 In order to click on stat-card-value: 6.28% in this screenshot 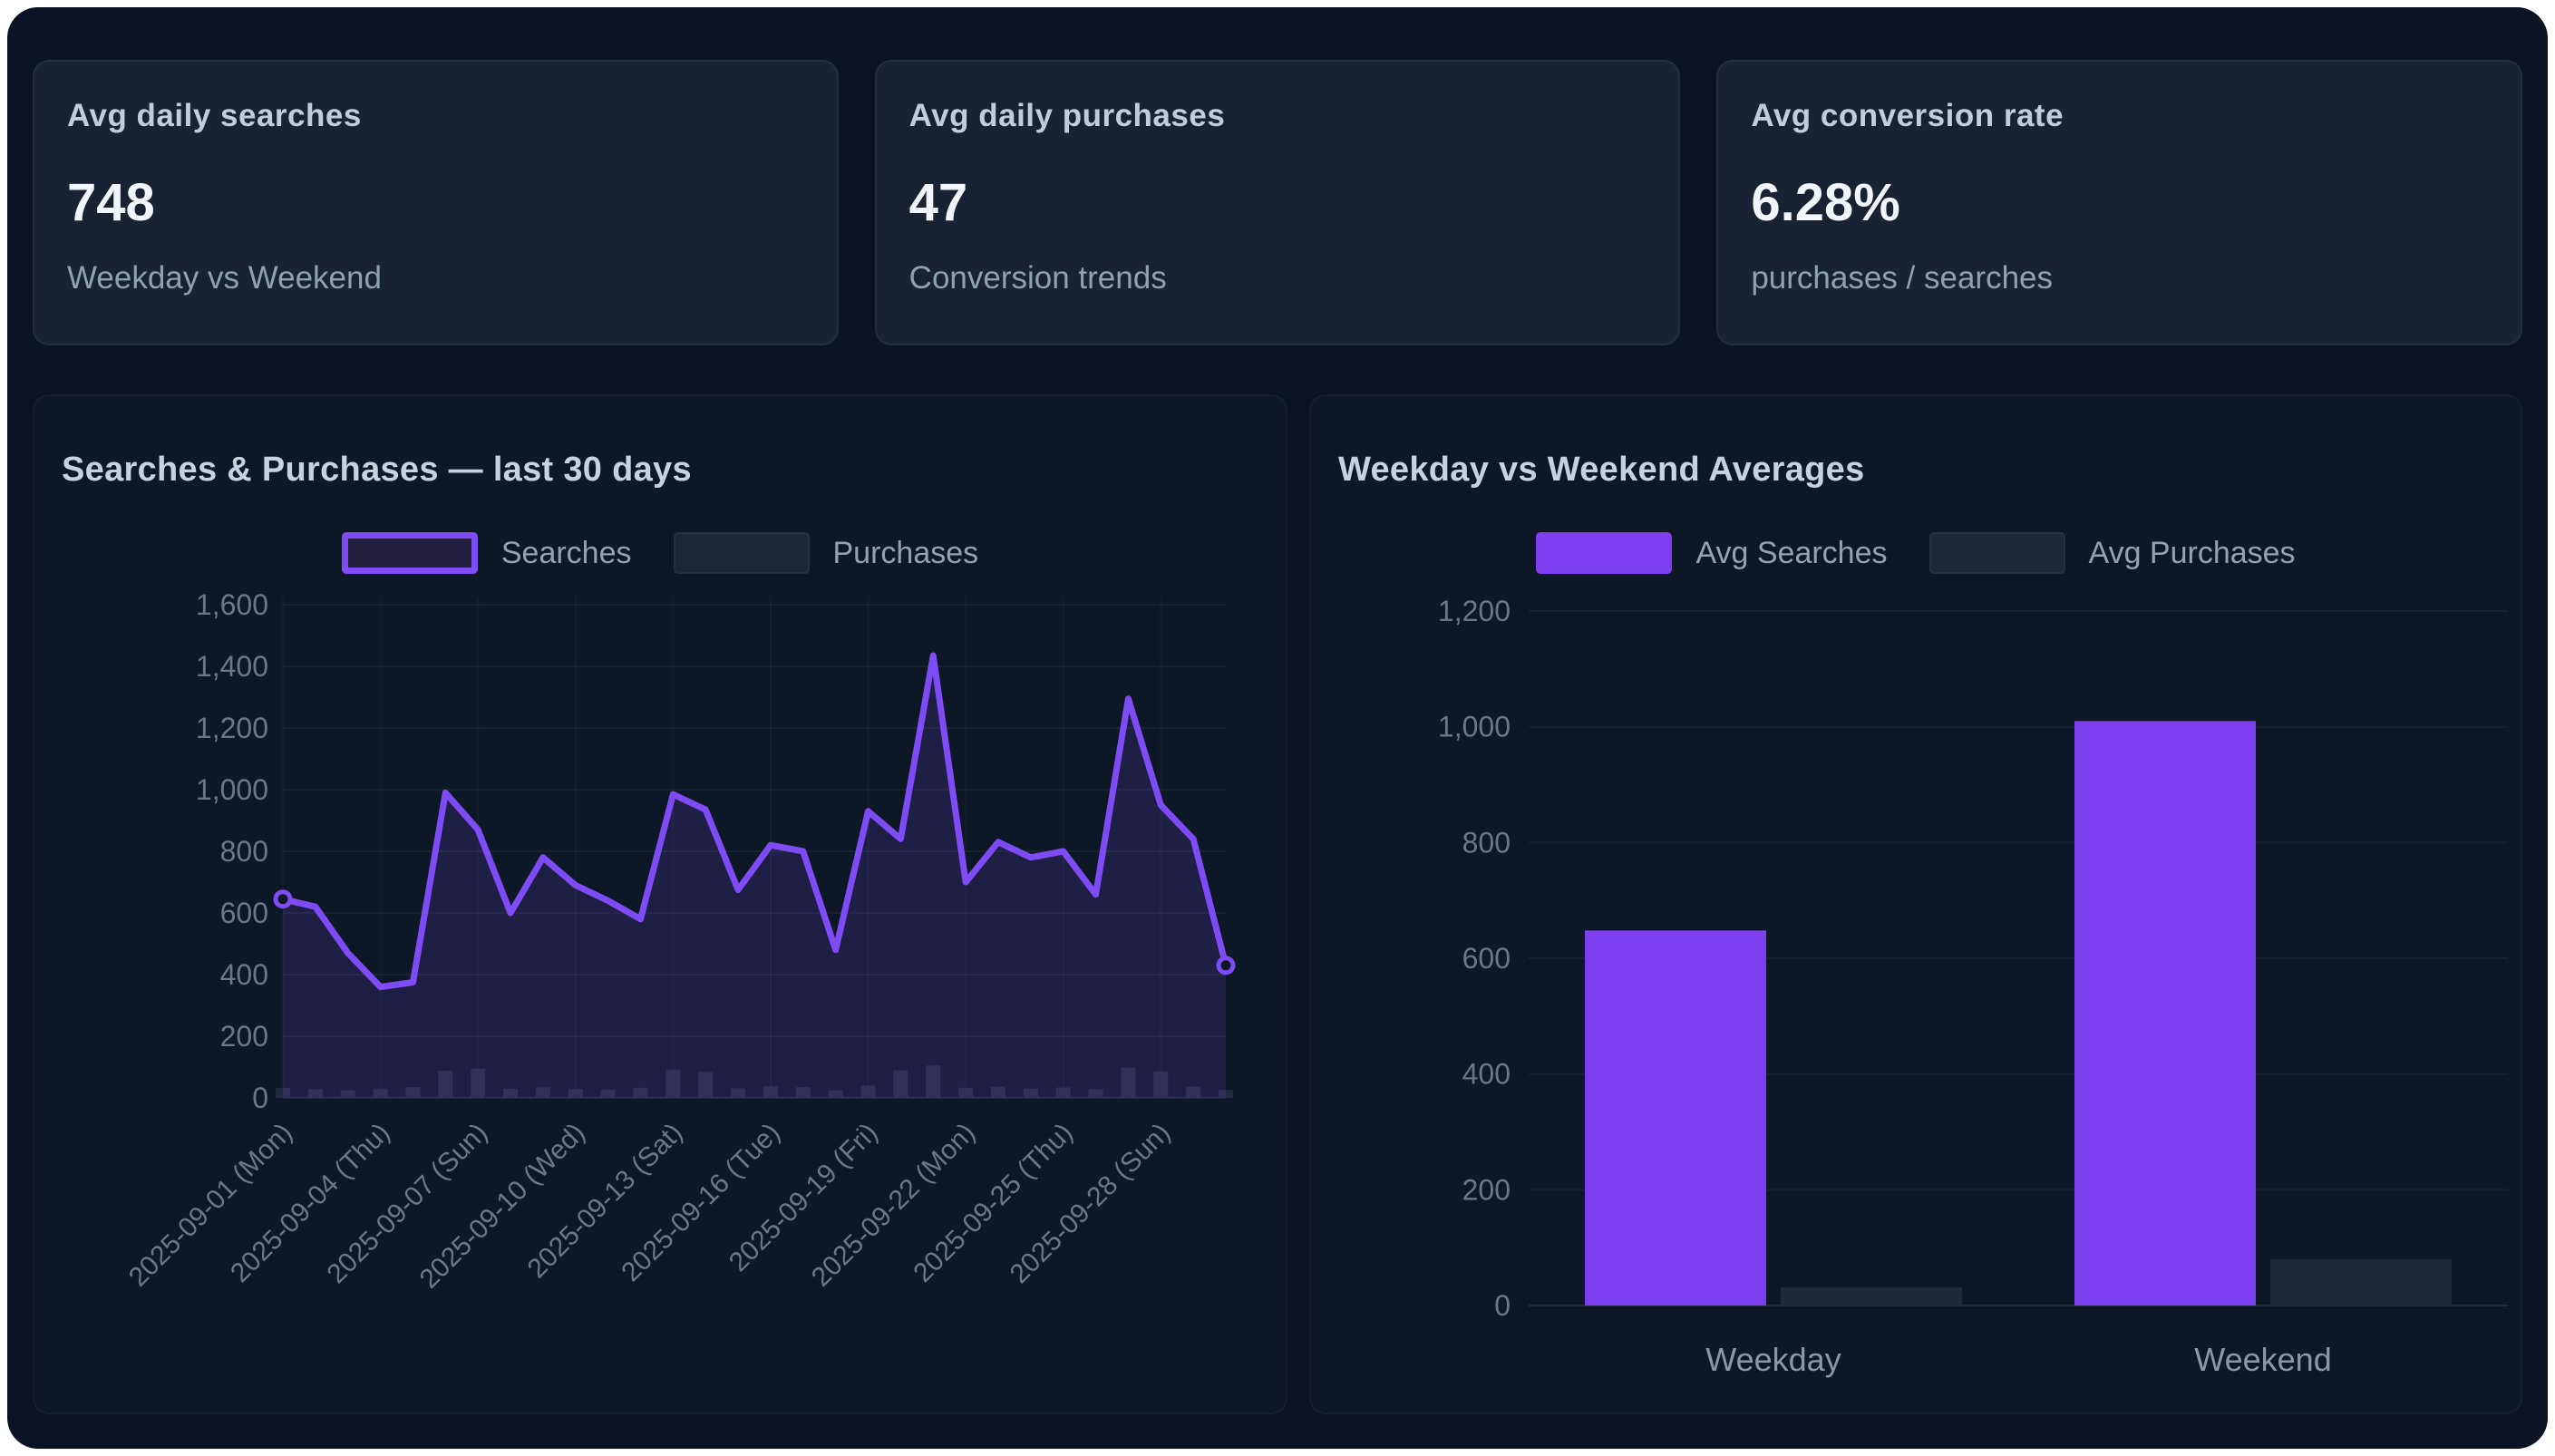, I will do `click(1825, 202)`.